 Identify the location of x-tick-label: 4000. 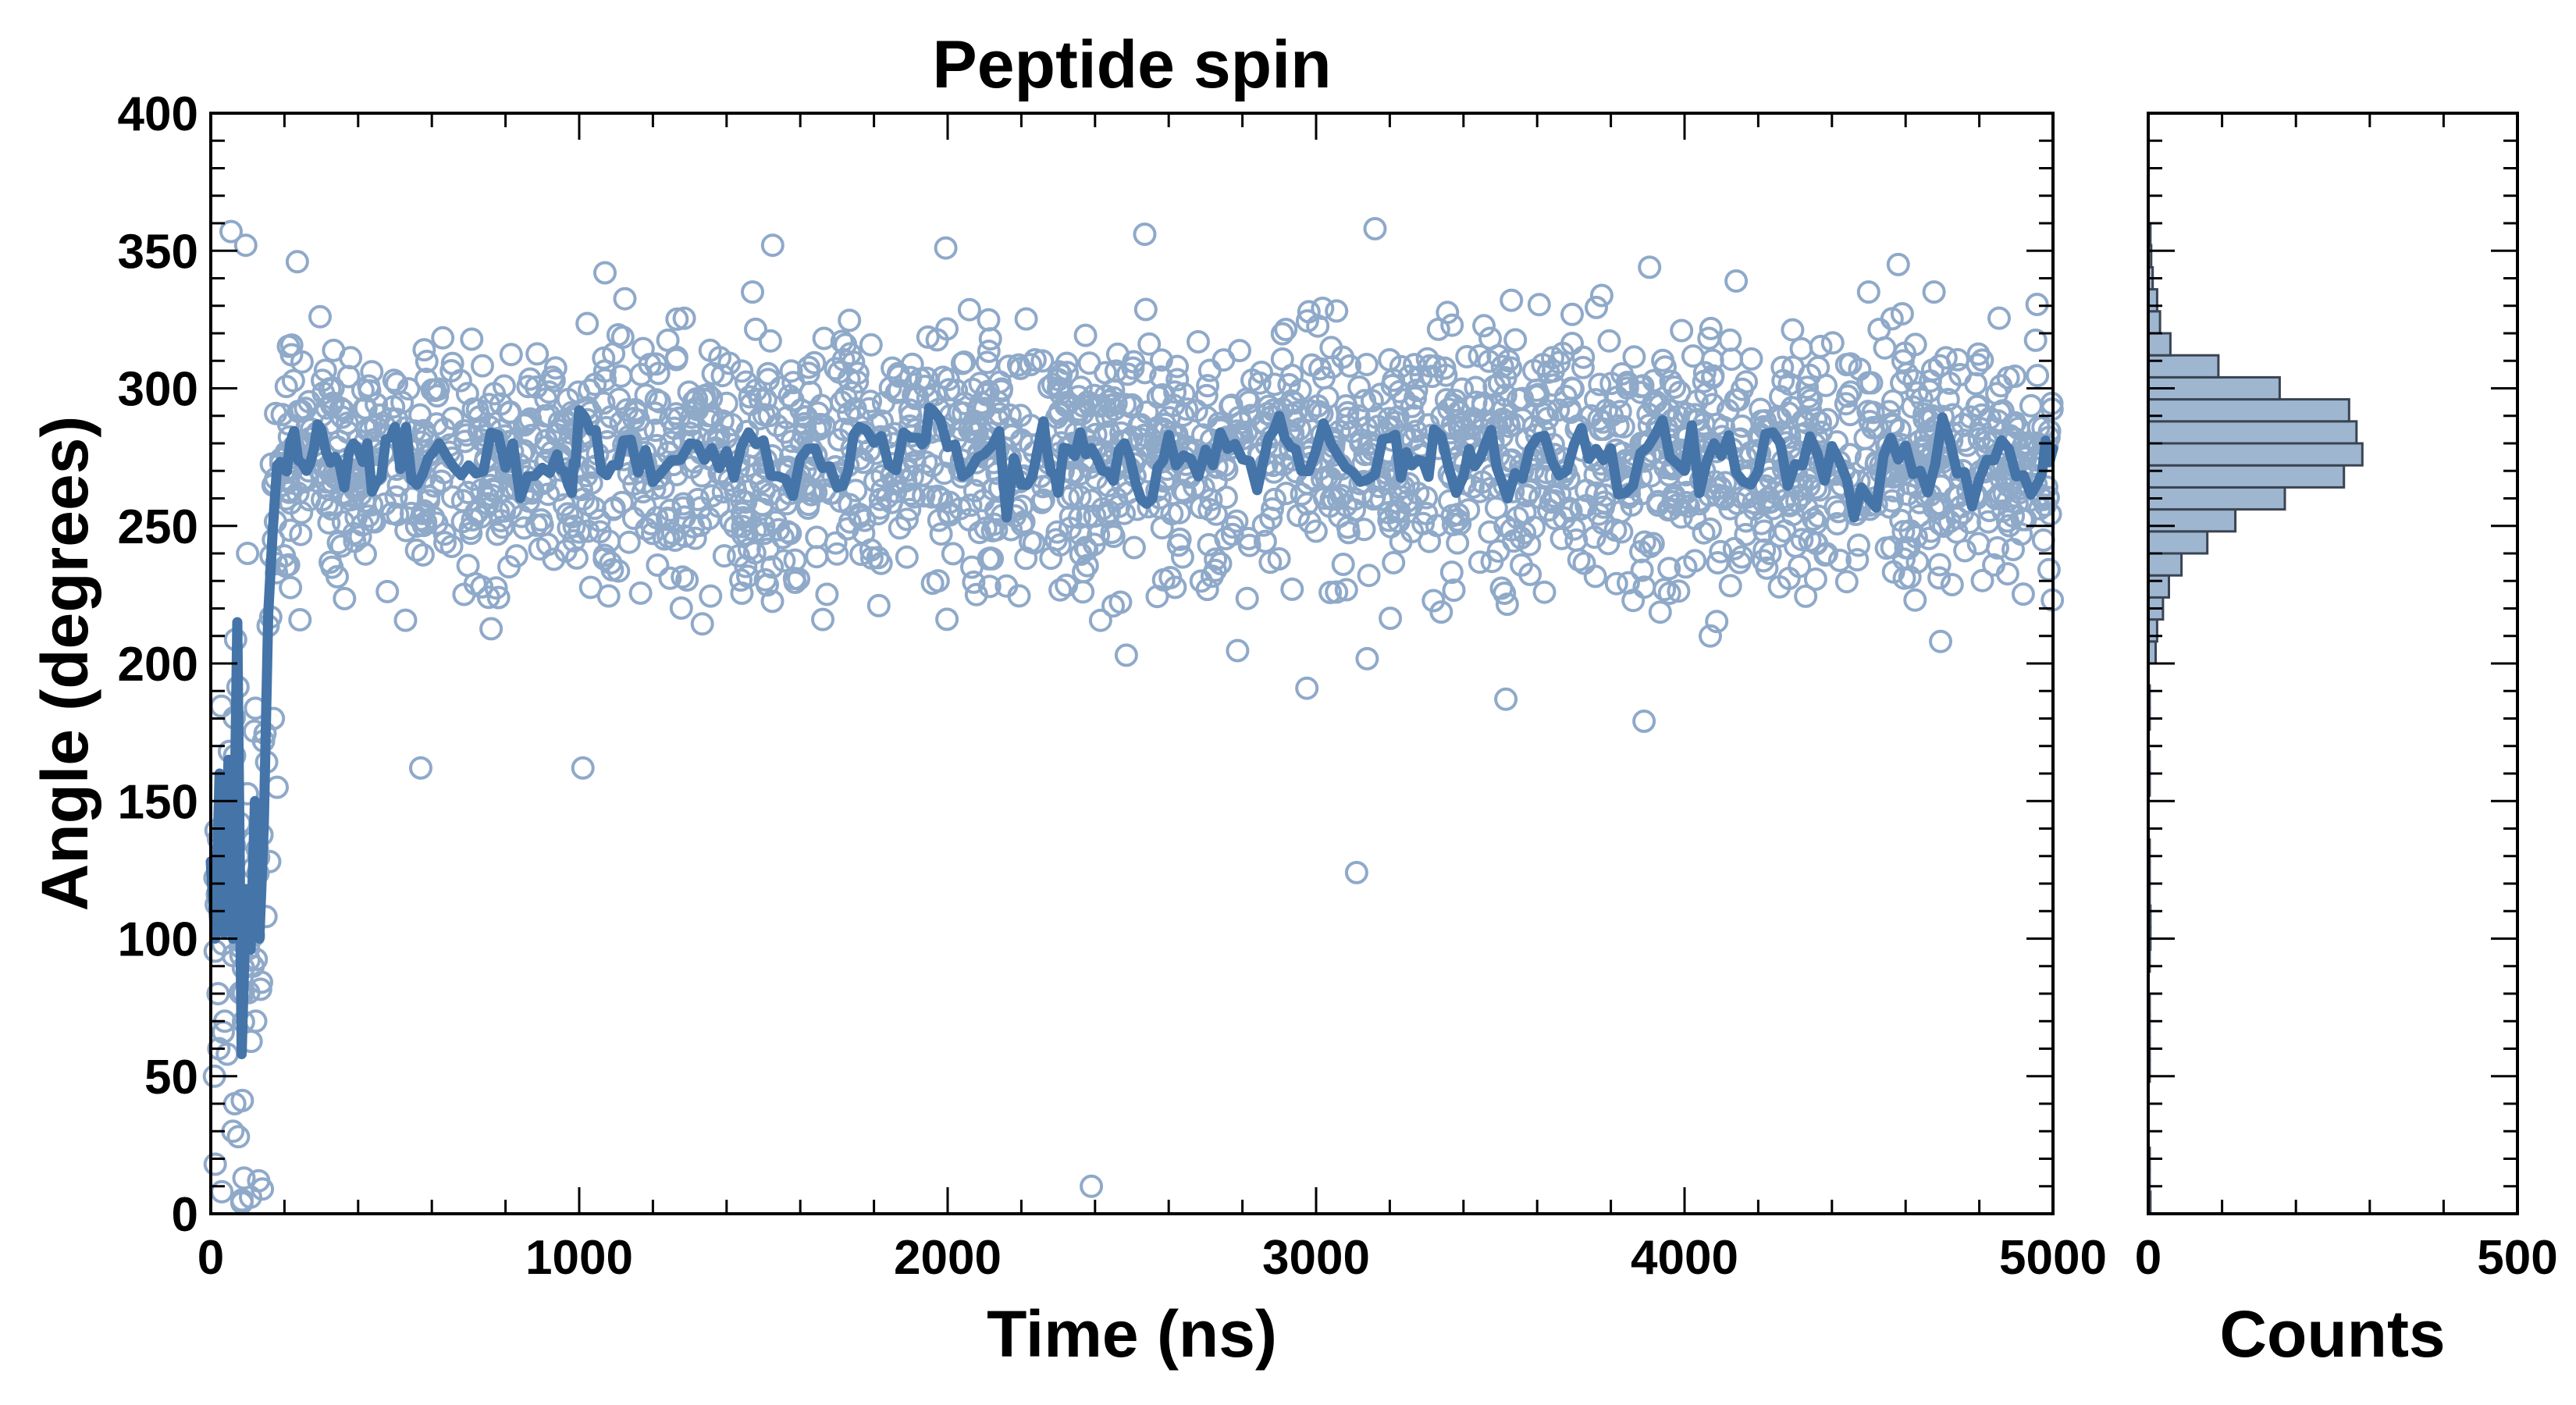
(1684, 1258).